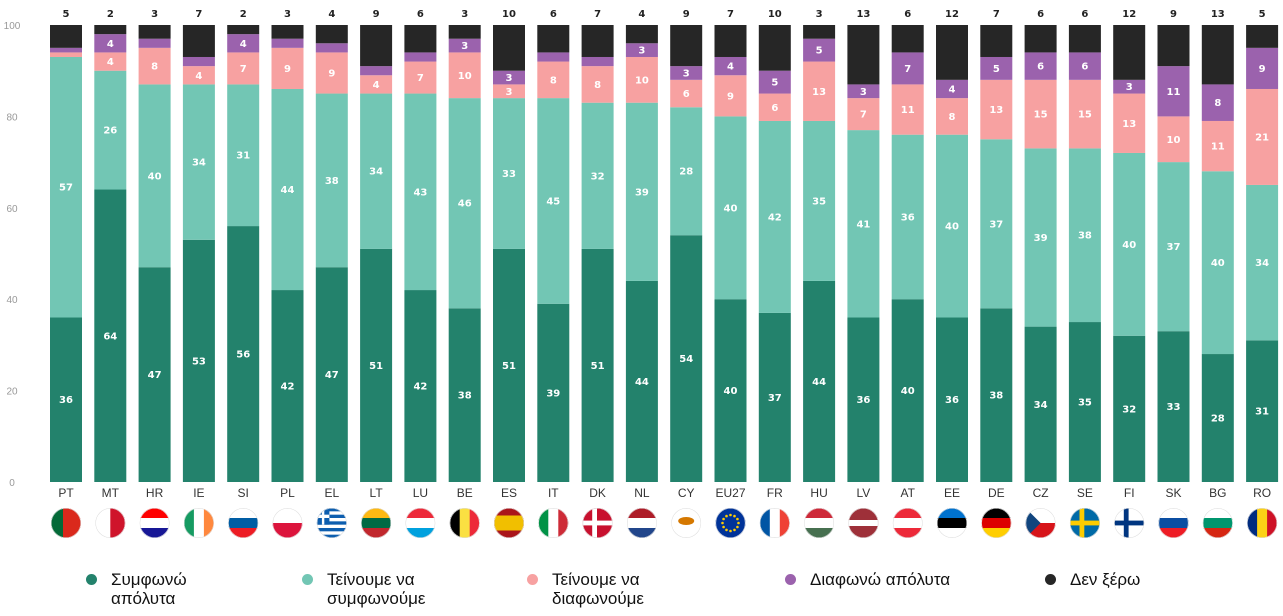 This screenshot has height=616, width=1283. Describe the element at coordinates (376, 253) in the screenshot. I see `bar-LT: 51 34 4` at that location.